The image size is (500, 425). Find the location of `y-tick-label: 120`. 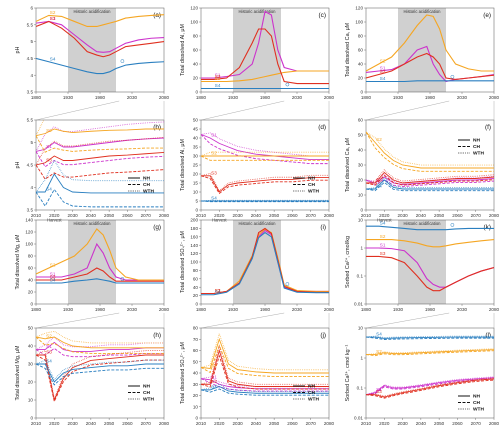

y-tick-label: 120 is located at coordinates (359, 8).